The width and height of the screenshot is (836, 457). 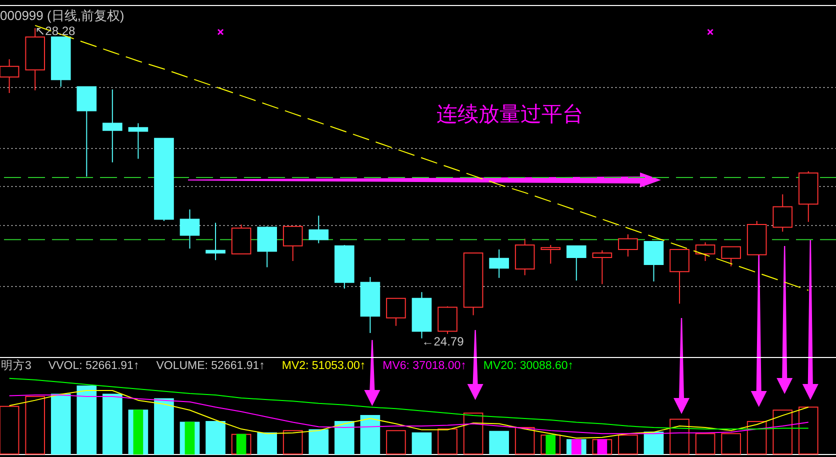 What do you see at coordinates (424, 366) in the screenshot?
I see `text: MV6: 37018.00↑` at bounding box center [424, 366].